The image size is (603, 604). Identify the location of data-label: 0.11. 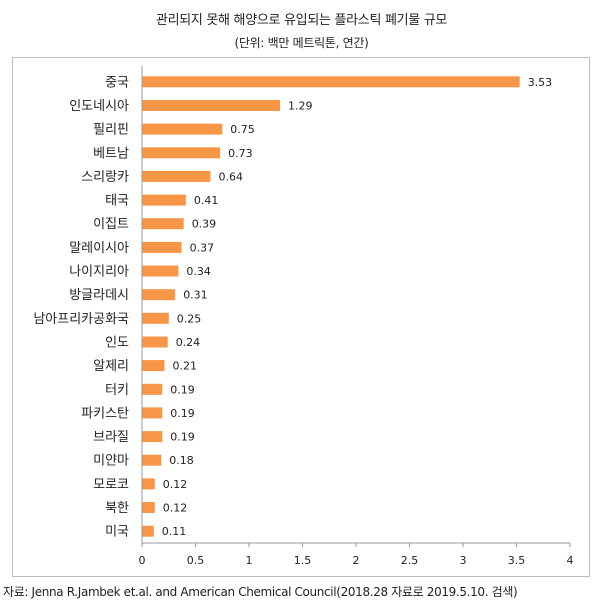
(174, 531).